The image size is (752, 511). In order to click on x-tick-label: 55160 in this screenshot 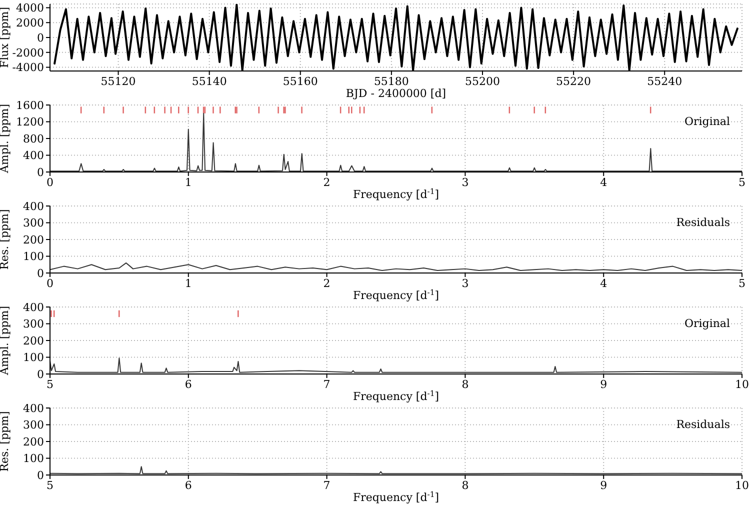, I will do `click(300, 81)`.